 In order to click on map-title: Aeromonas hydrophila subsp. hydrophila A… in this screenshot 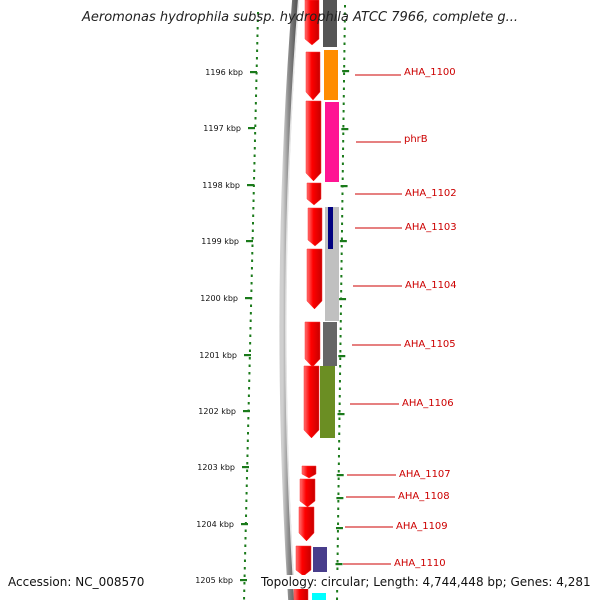, I will do `click(300, 17)`.